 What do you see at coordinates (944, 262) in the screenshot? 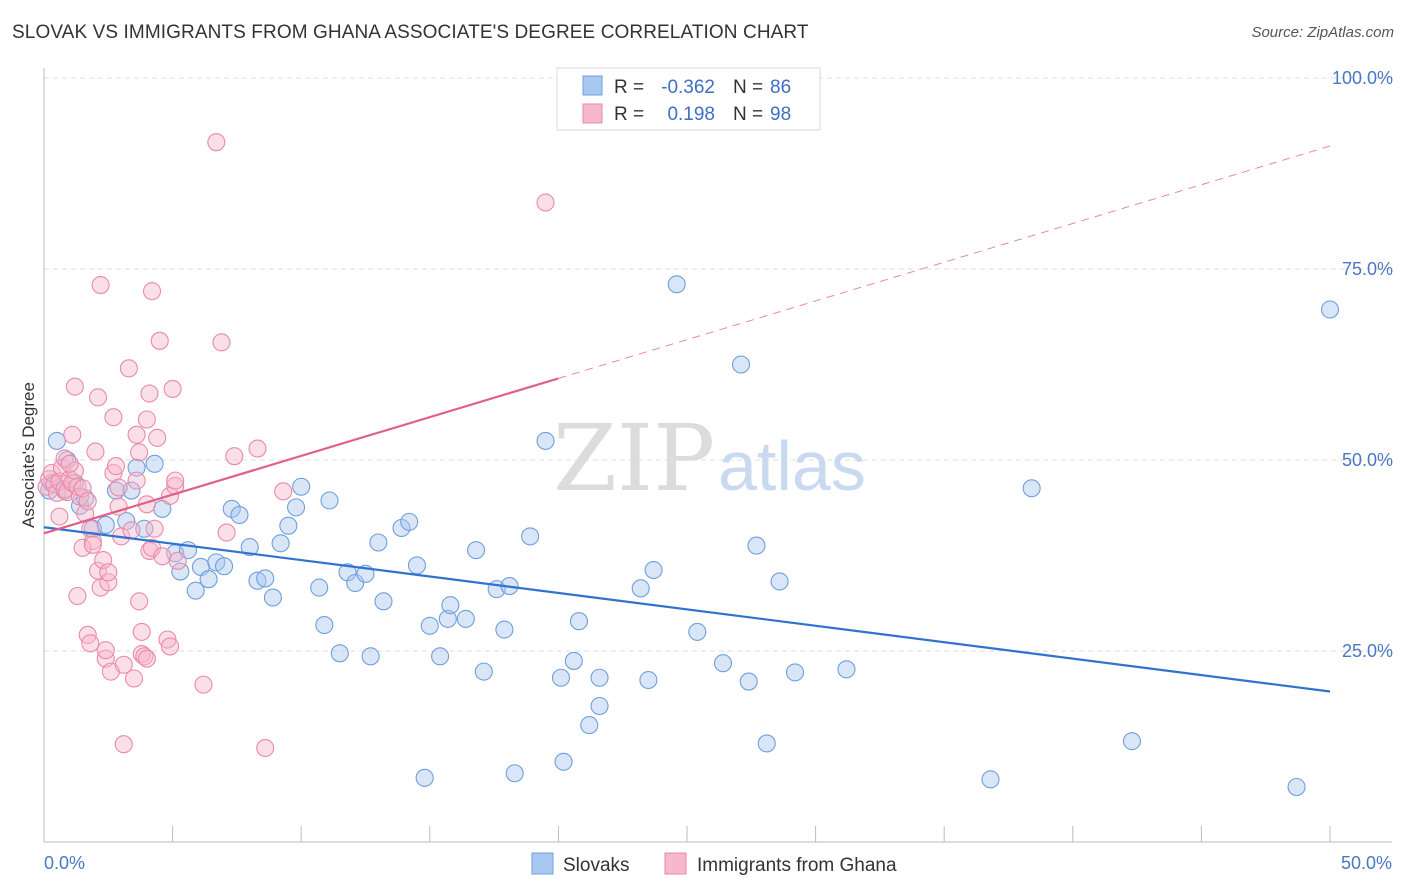
I see `ghana-trend-line-extension` at bounding box center [944, 262].